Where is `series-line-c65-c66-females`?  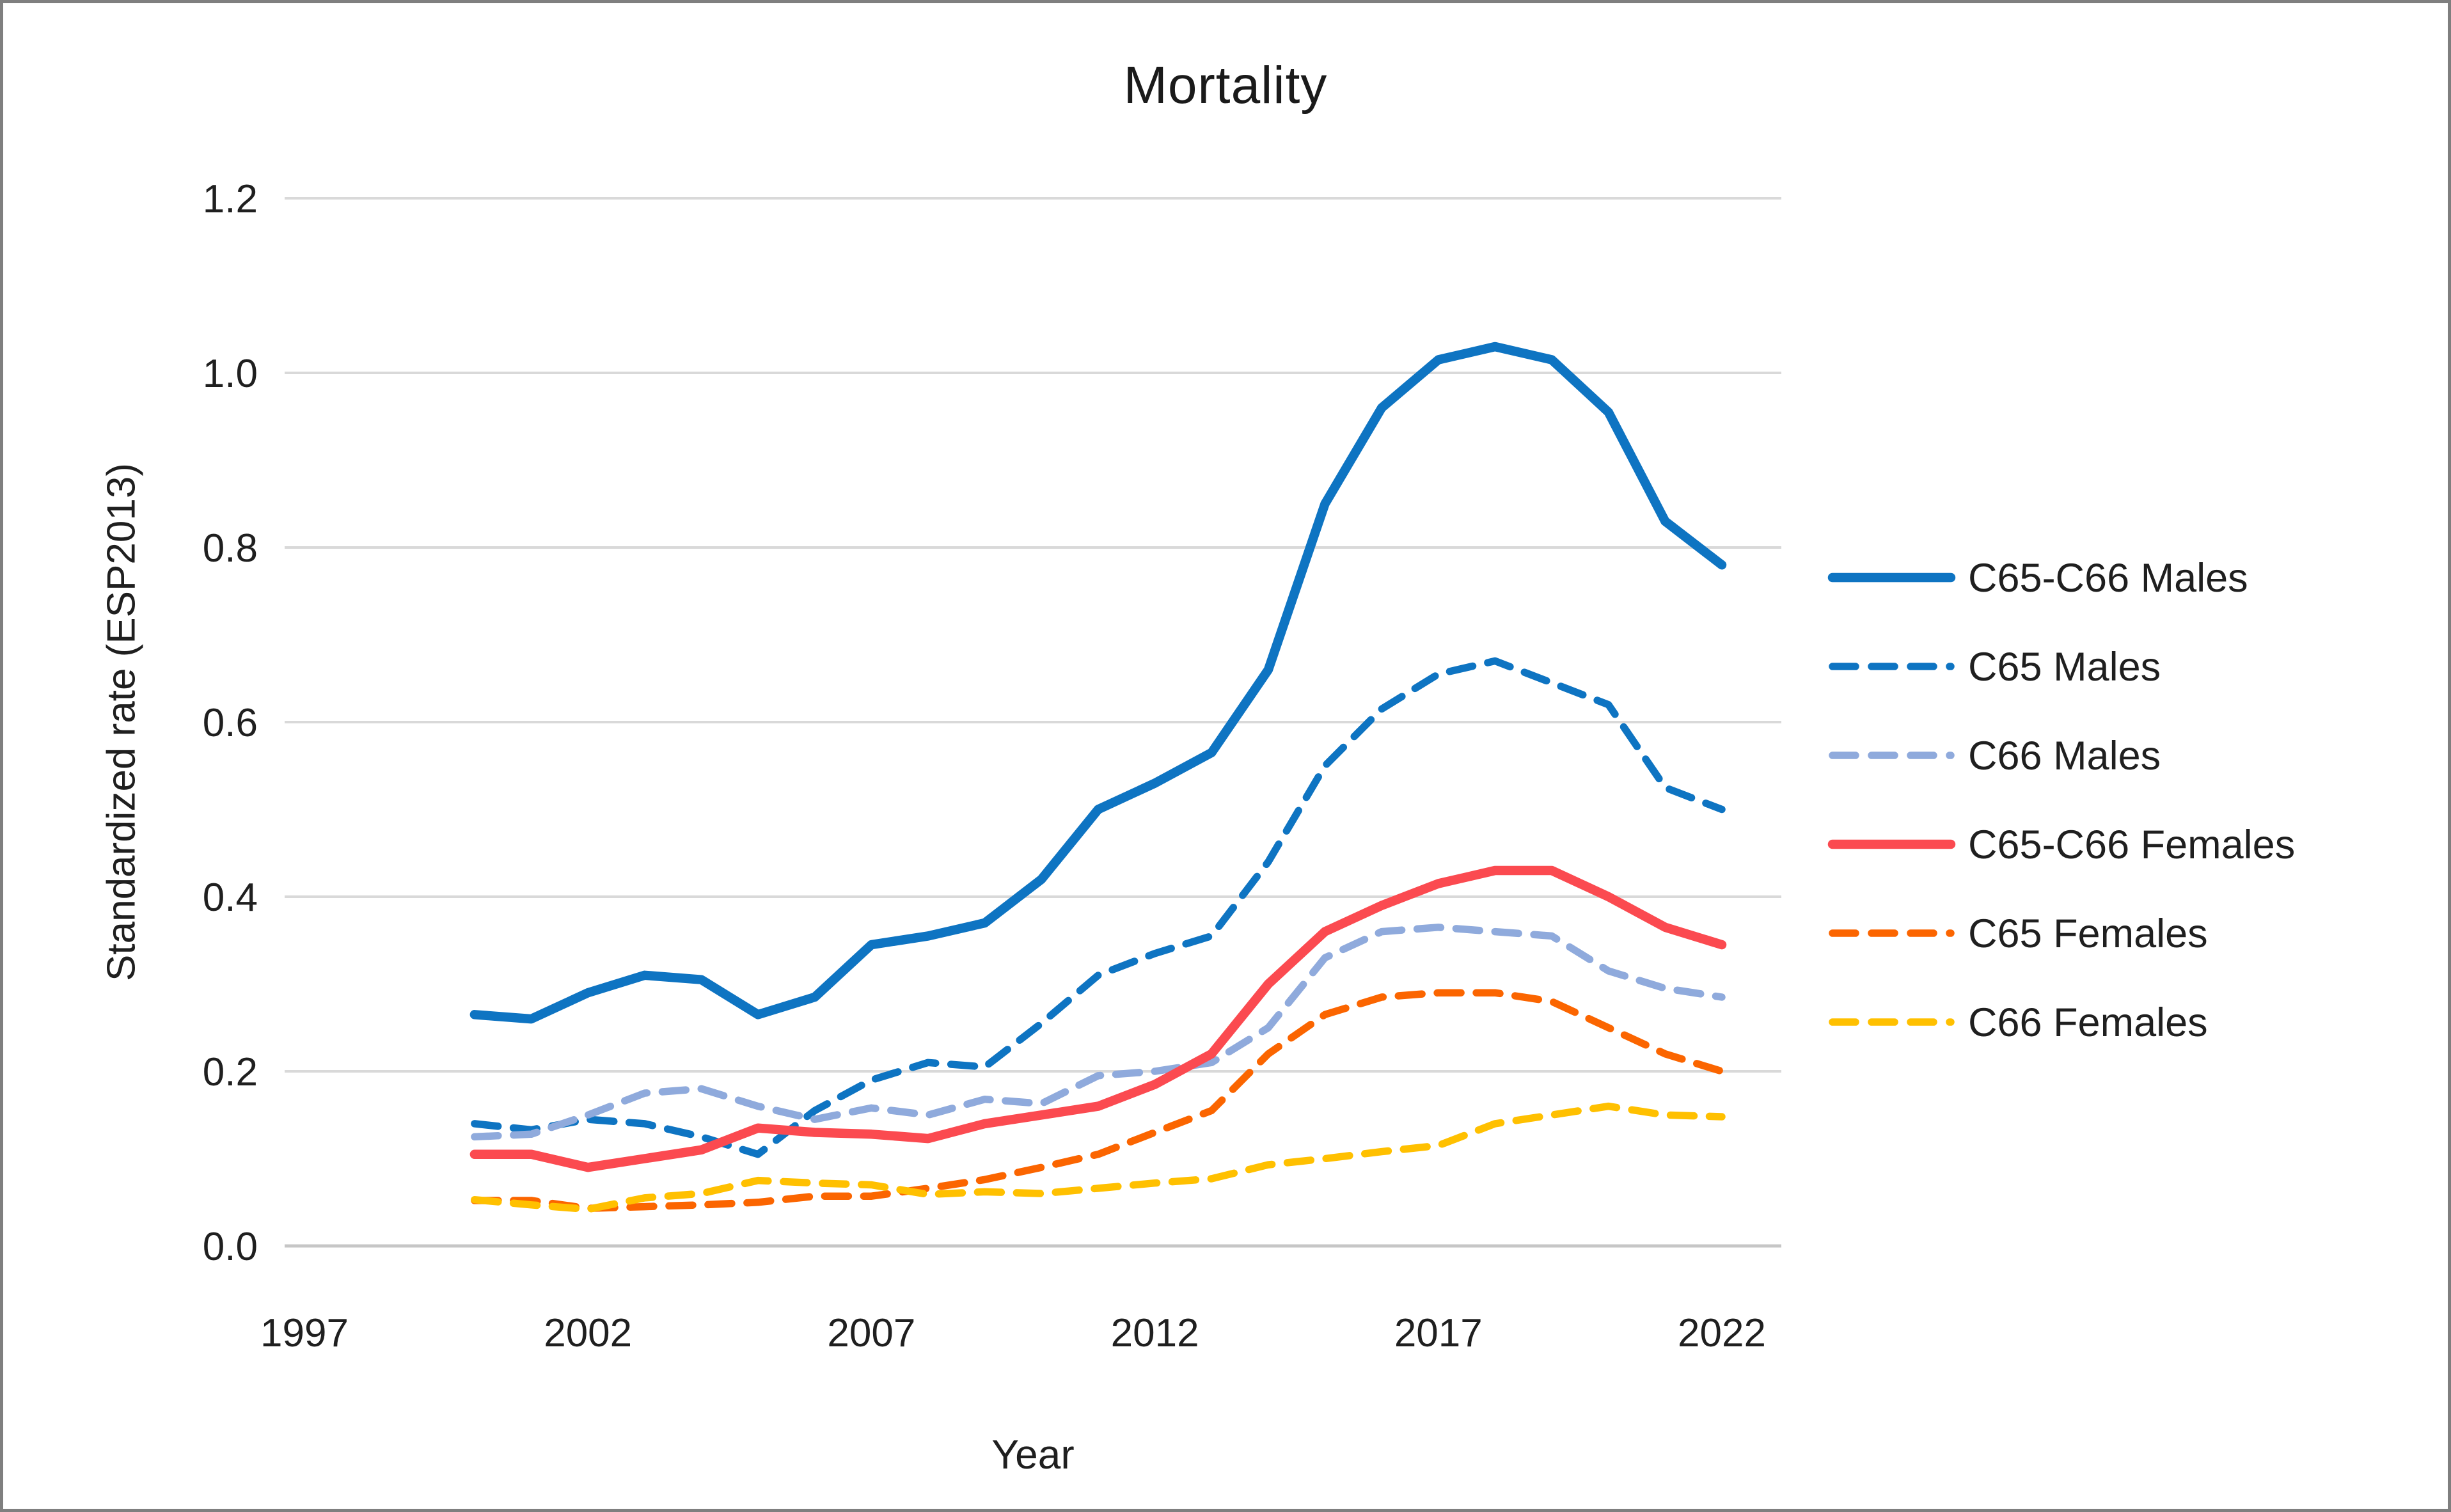
series-line-c65-c66-females is located at coordinates (1098, 1019).